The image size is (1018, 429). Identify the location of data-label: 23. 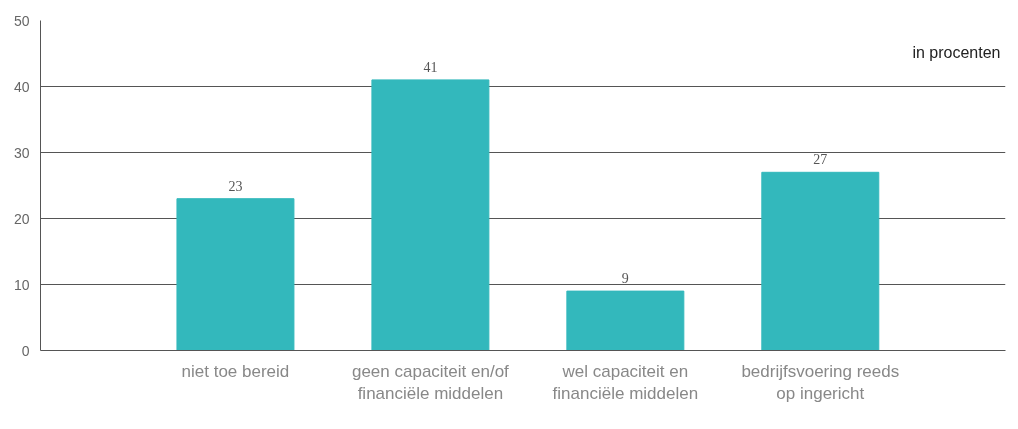
(235, 186).